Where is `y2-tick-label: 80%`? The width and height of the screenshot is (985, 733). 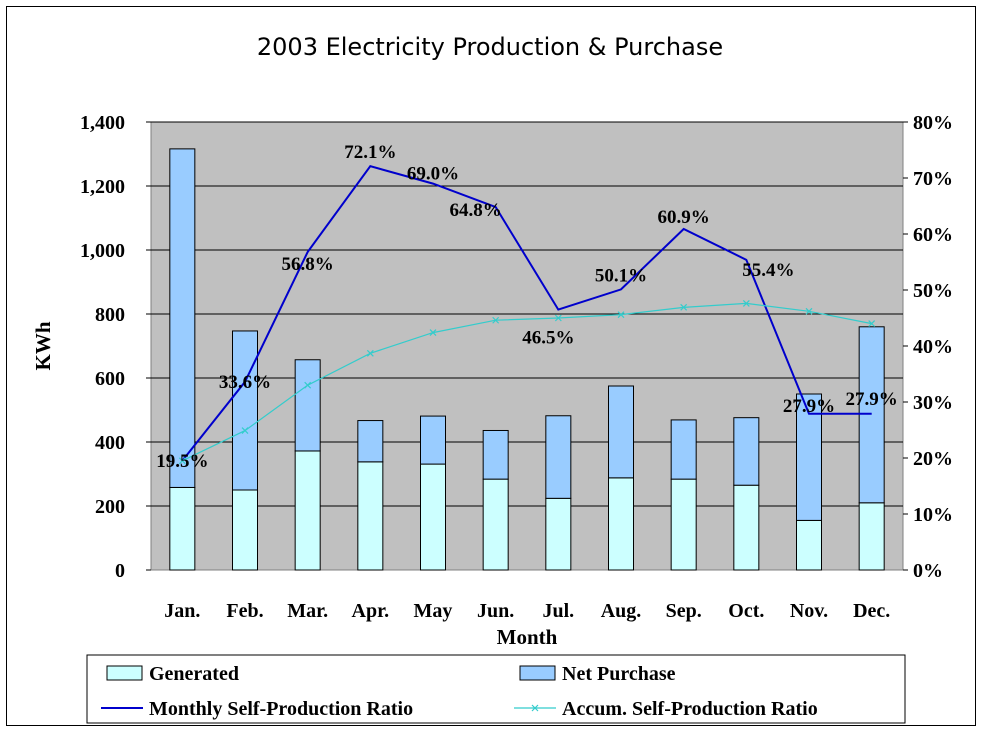 y2-tick-label: 80% is located at coordinates (933, 123).